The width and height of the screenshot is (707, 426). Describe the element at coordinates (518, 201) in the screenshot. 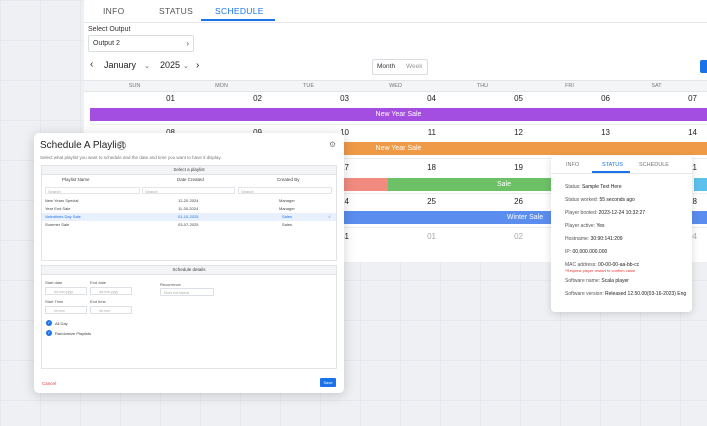

I see `date-cell: 26` at that location.